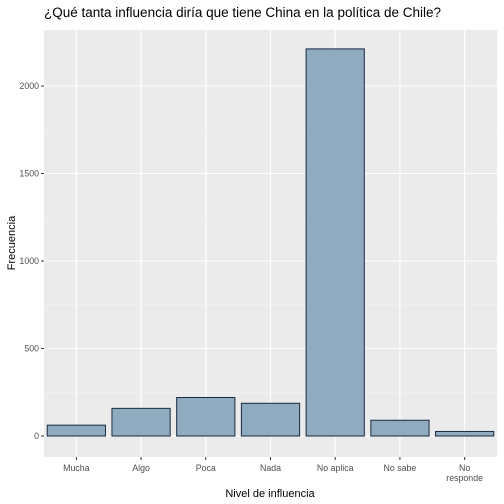 This screenshot has height=504, width=504. Describe the element at coordinates (31, 349) in the screenshot. I see `y-tick-label: 500` at that location.